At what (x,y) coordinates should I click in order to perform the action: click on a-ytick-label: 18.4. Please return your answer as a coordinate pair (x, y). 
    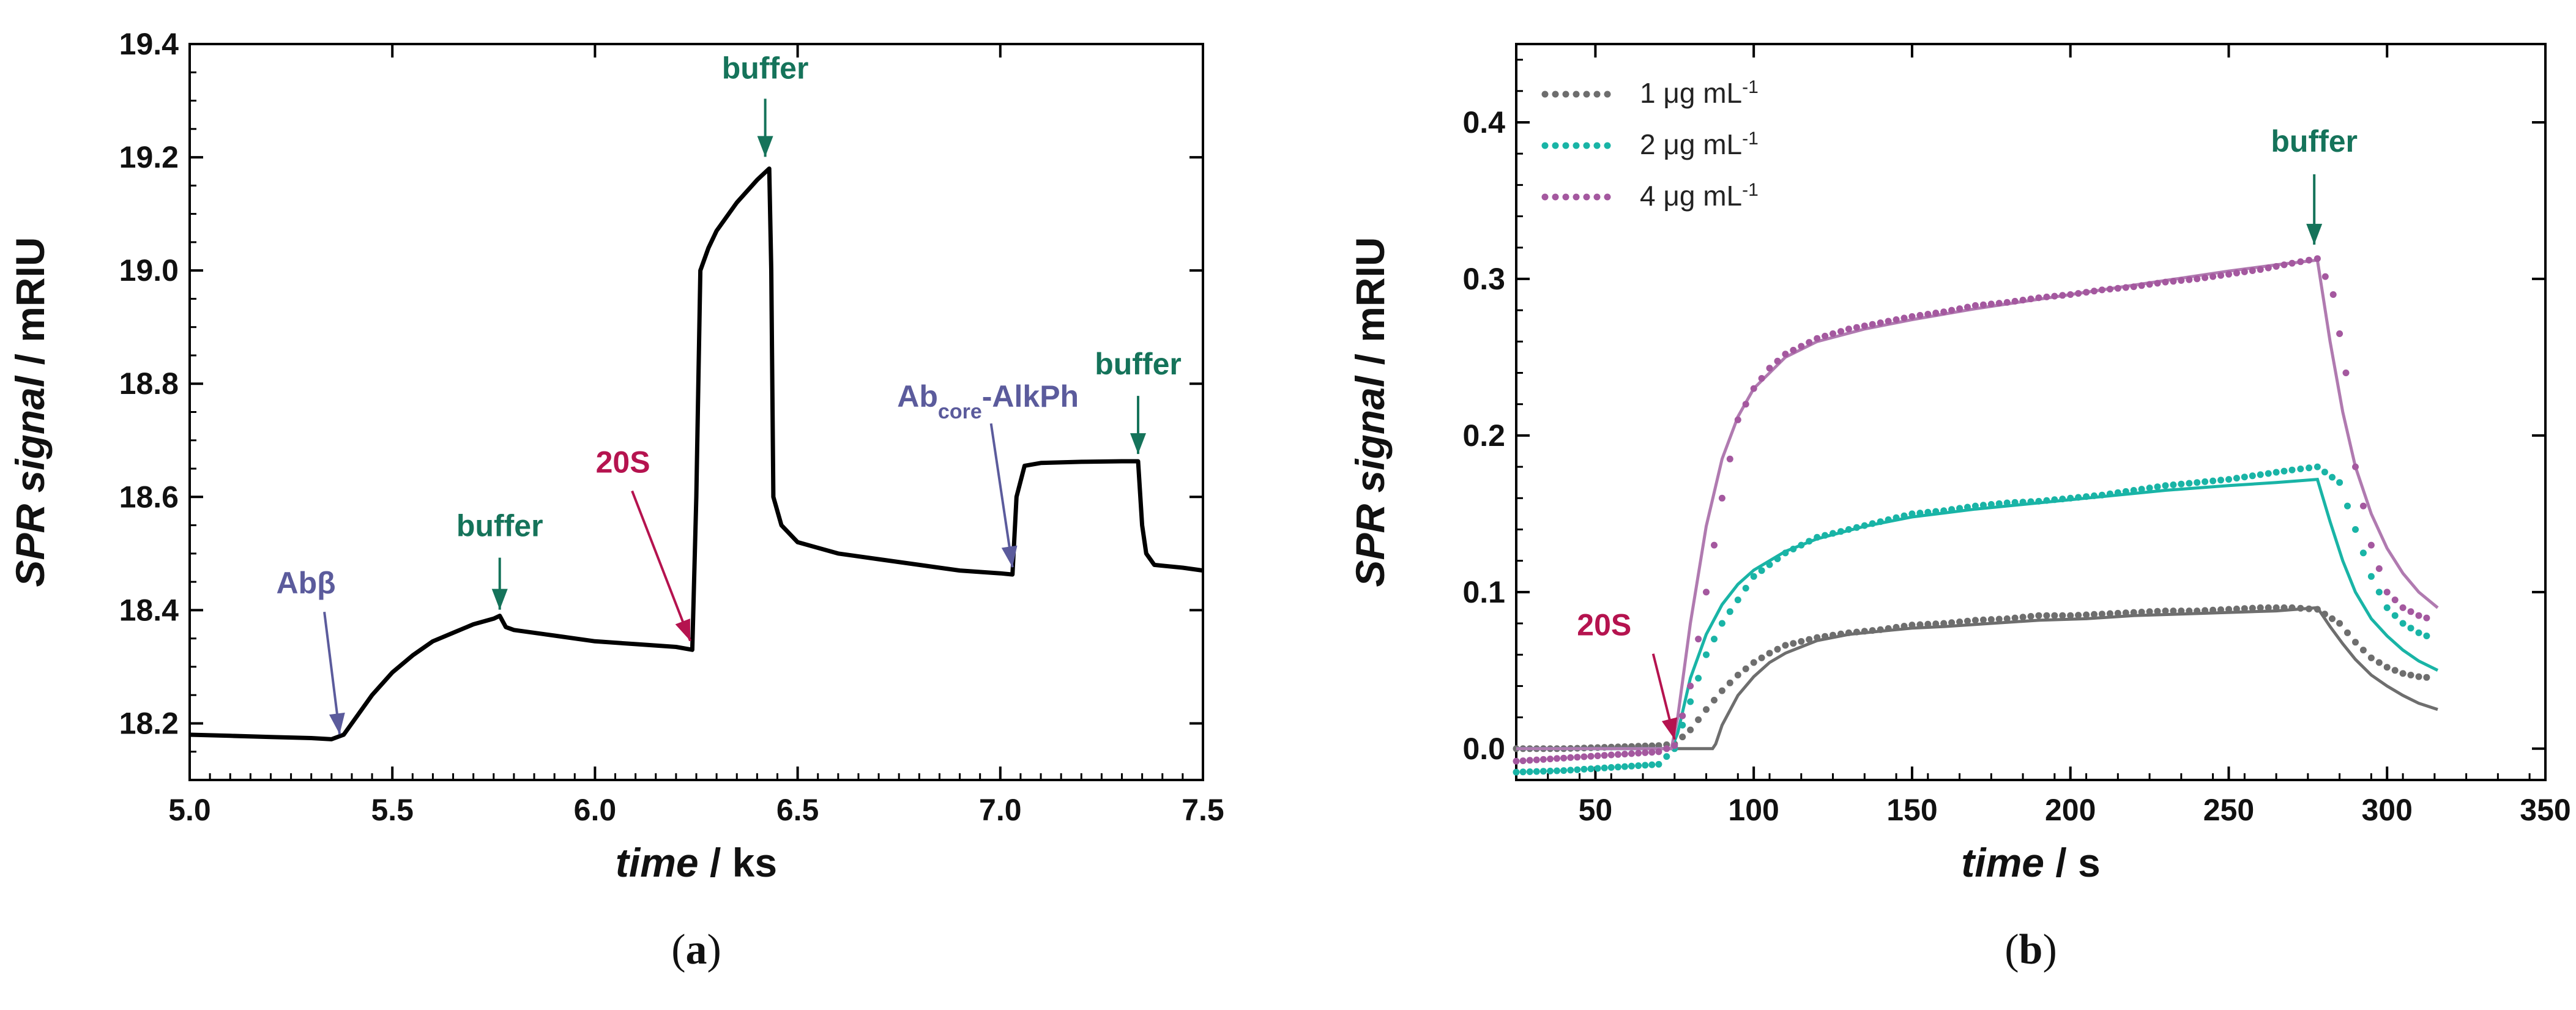
    Looking at the image, I should click on (149, 610).